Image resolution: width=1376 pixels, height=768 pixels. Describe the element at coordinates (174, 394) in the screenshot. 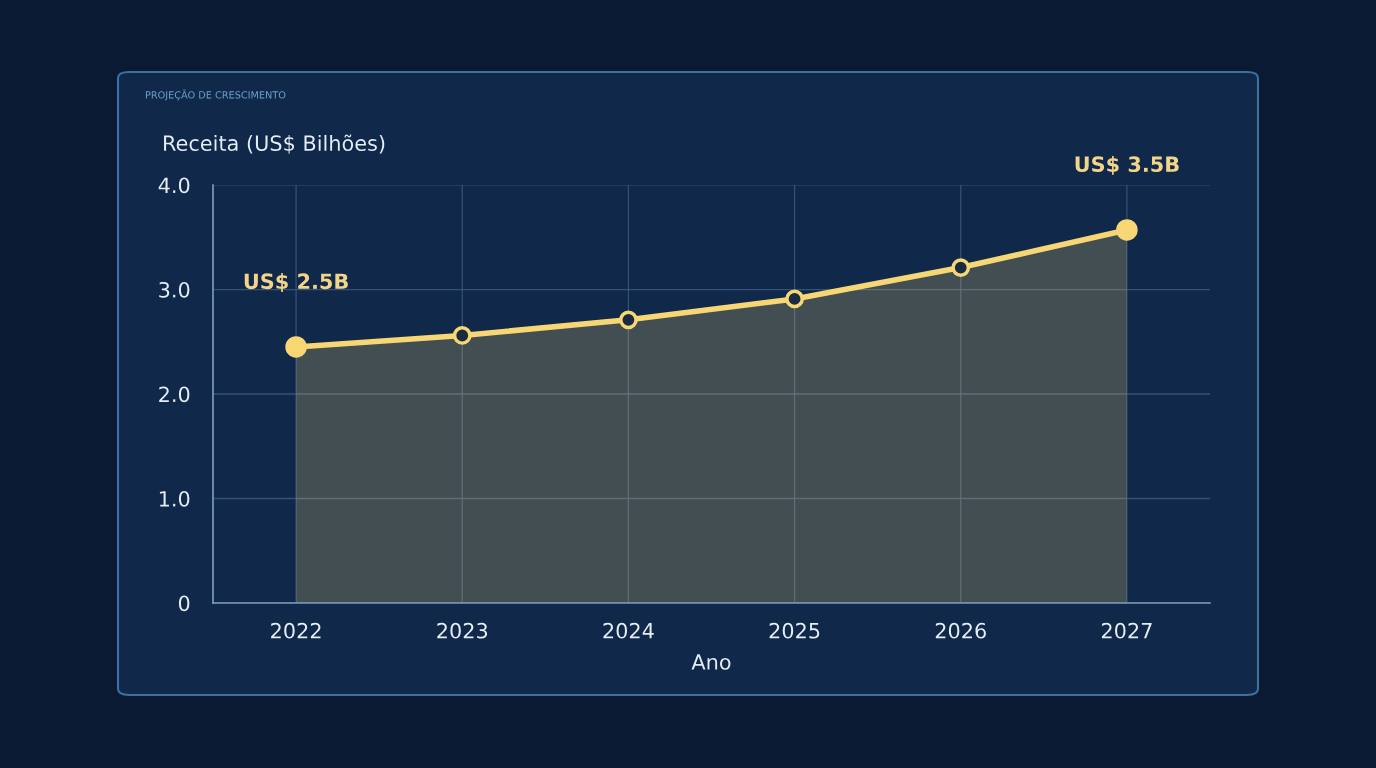

I see `y-tick-label: 2.0` at that location.